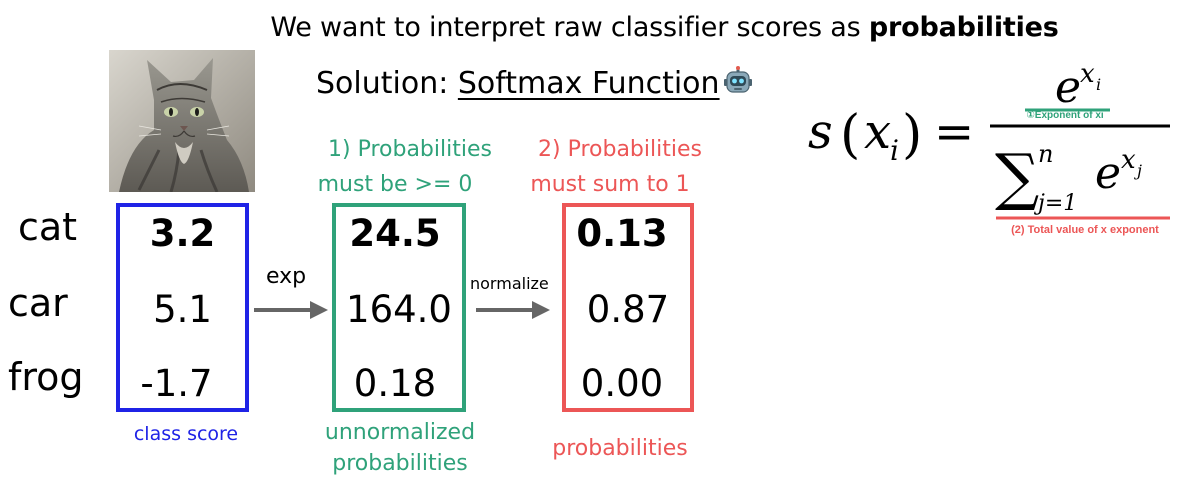 Image resolution: width=1179 pixels, height=481 pixels. Describe the element at coordinates (186, 434) in the screenshot. I see `class-score-caption: class score` at that location.